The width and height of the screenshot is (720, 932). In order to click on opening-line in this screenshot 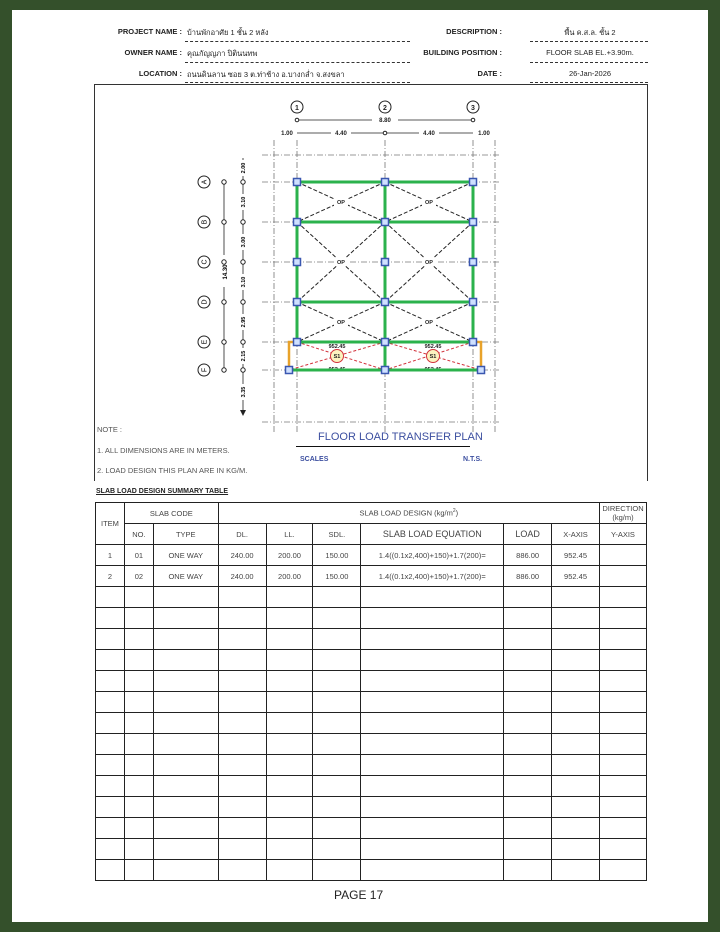, I will do `click(429, 262)`.